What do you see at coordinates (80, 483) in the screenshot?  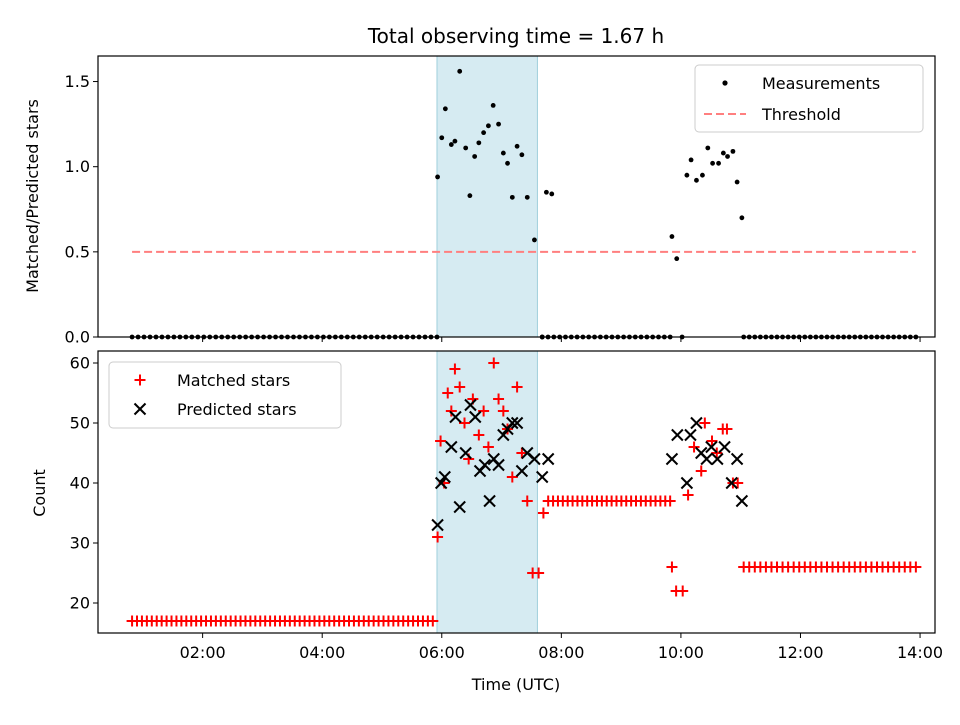 I see `bottom-y-tick-label: 40` at bounding box center [80, 483].